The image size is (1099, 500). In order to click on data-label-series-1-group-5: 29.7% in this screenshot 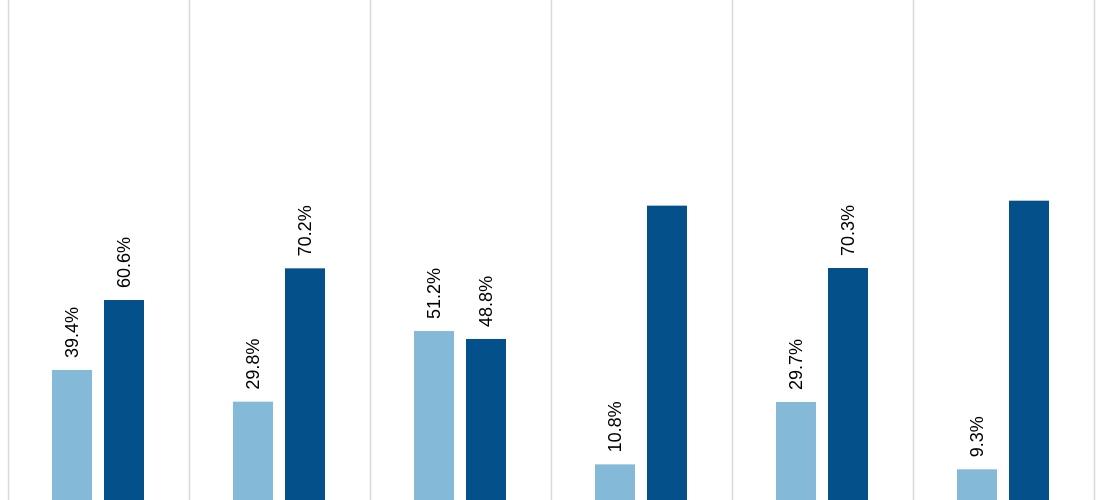, I will do `click(796, 364)`.